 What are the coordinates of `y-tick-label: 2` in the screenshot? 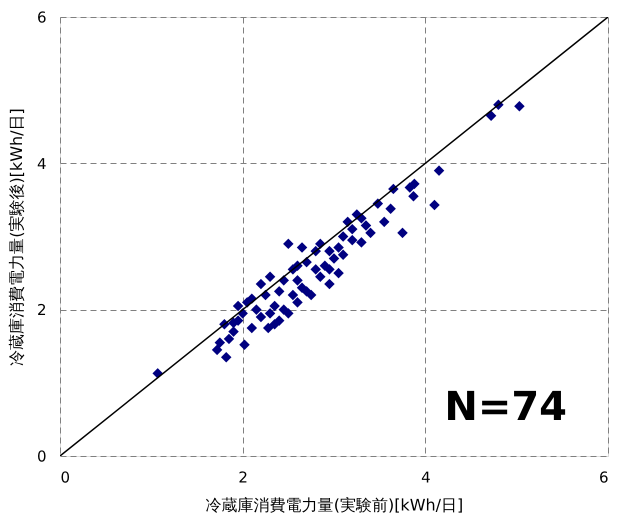 It's located at (41, 310).